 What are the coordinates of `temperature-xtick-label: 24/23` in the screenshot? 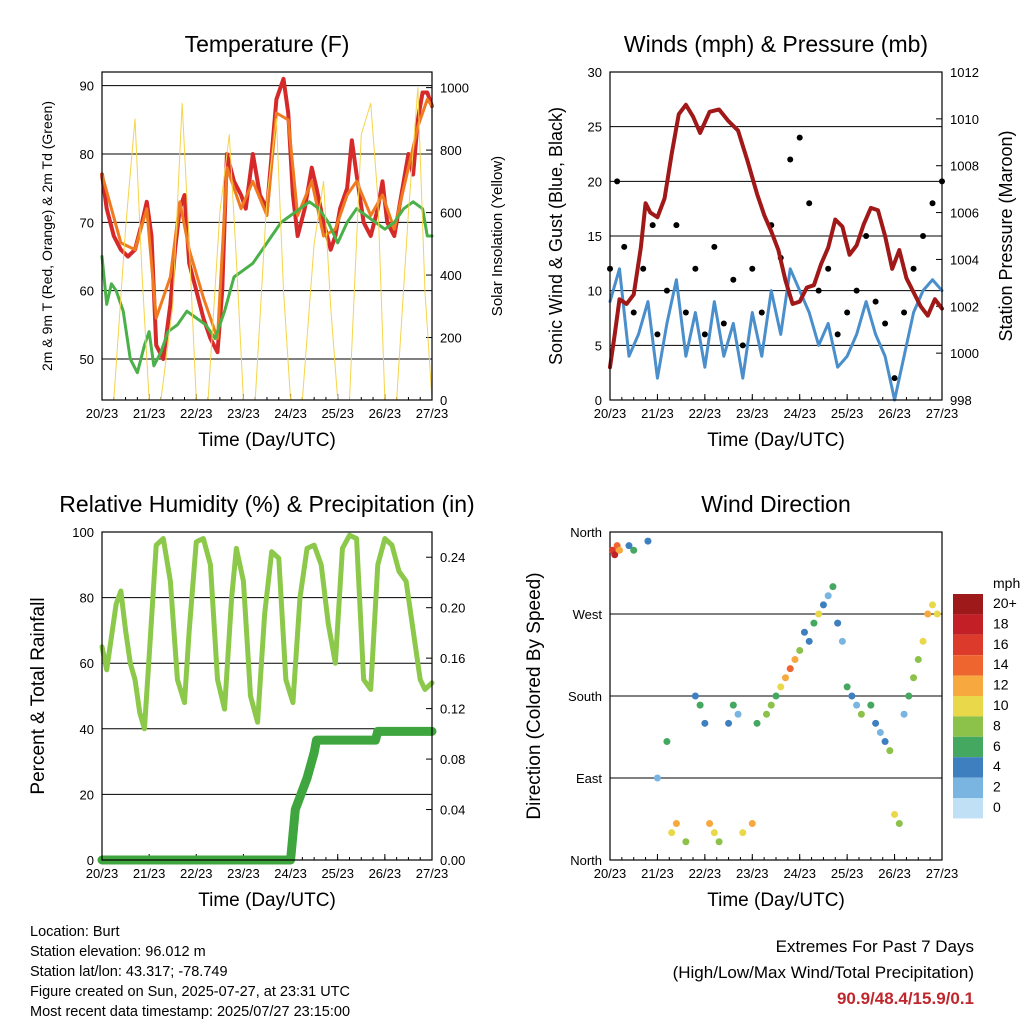 It's located at (290, 413).